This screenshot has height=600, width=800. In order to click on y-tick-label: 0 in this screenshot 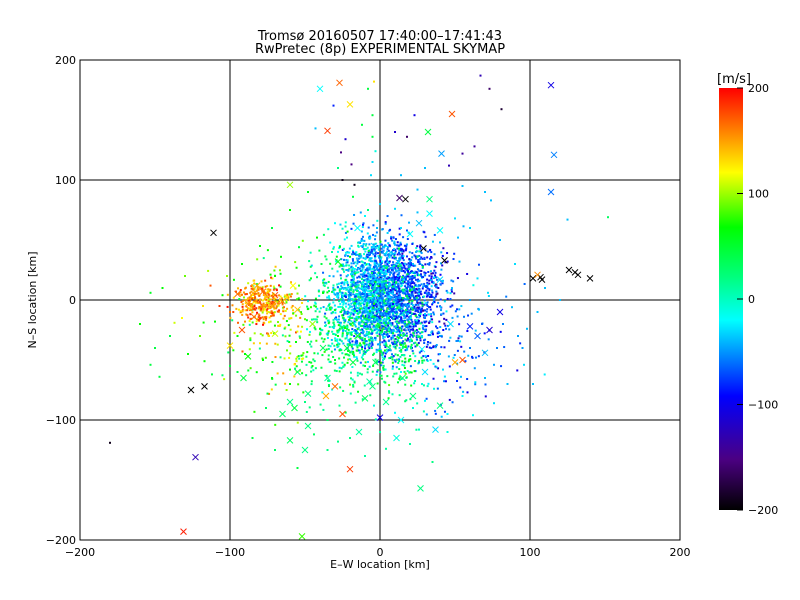, I will do `click(72, 300)`.